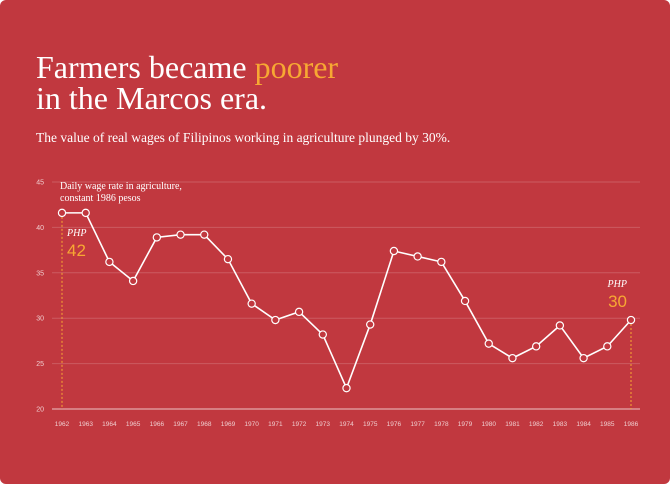 This screenshot has height=484, width=670. I want to click on x-tick-label: 1969, so click(228, 424).